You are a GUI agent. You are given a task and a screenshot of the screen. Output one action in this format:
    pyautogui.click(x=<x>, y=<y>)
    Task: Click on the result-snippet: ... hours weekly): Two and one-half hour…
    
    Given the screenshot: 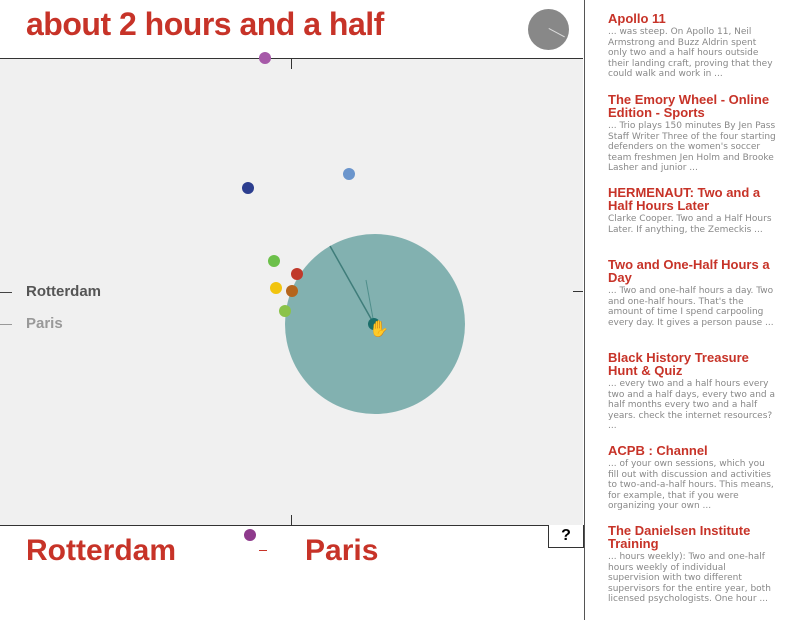 What is the action you would take?
    pyautogui.click(x=689, y=578)
    